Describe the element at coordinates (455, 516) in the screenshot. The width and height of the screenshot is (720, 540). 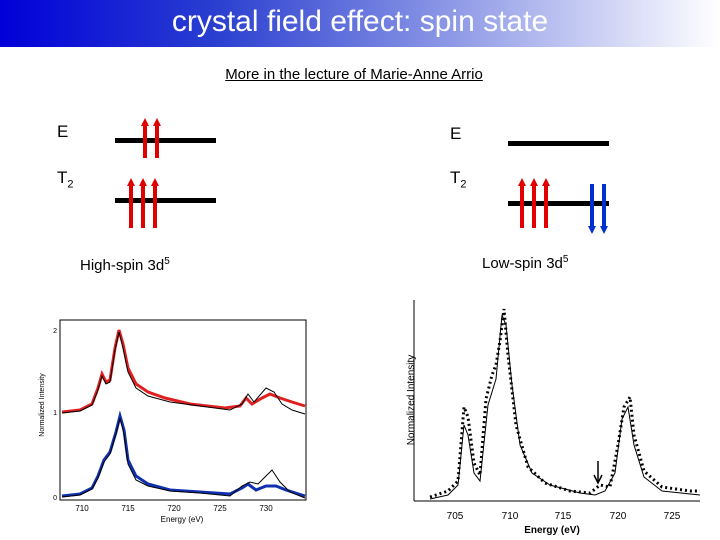
I see `svg-text: 705` at that location.